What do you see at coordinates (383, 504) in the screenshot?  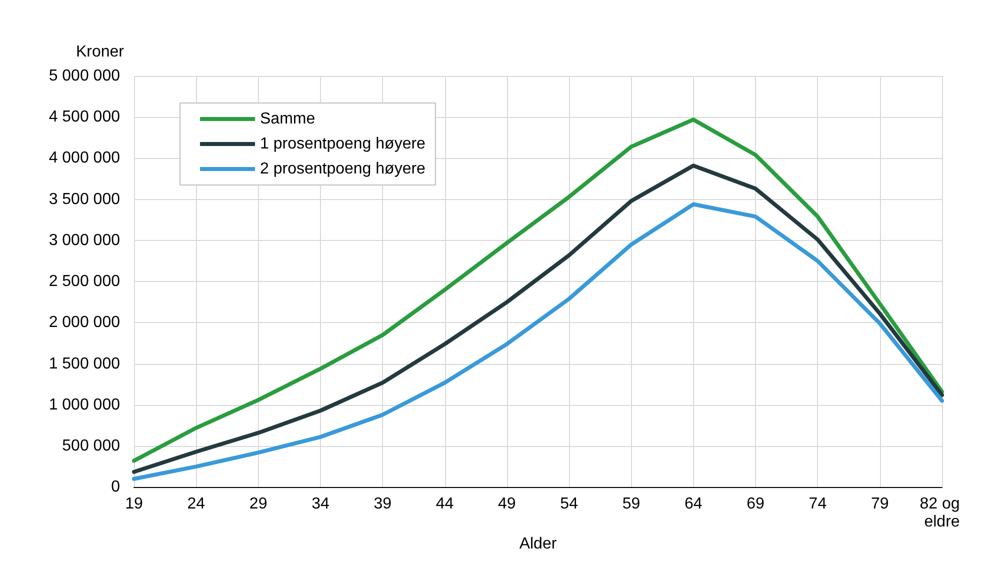 I see `x-tick-label: 39` at bounding box center [383, 504].